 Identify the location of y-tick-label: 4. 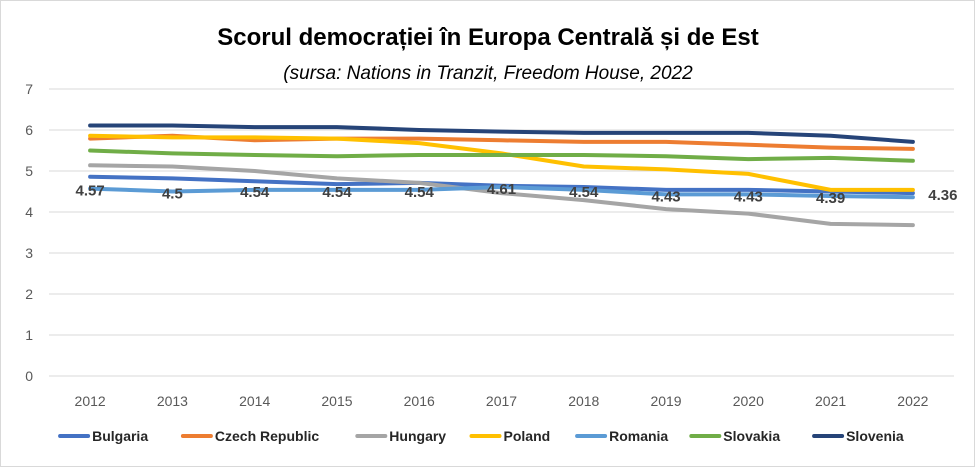
(29, 212).